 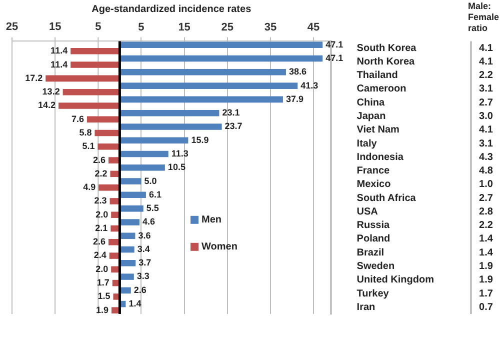 What do you see at coordinates (212, 220) in the screenshot?
I see `legend-label: Men` at bounding box center [212, 220].